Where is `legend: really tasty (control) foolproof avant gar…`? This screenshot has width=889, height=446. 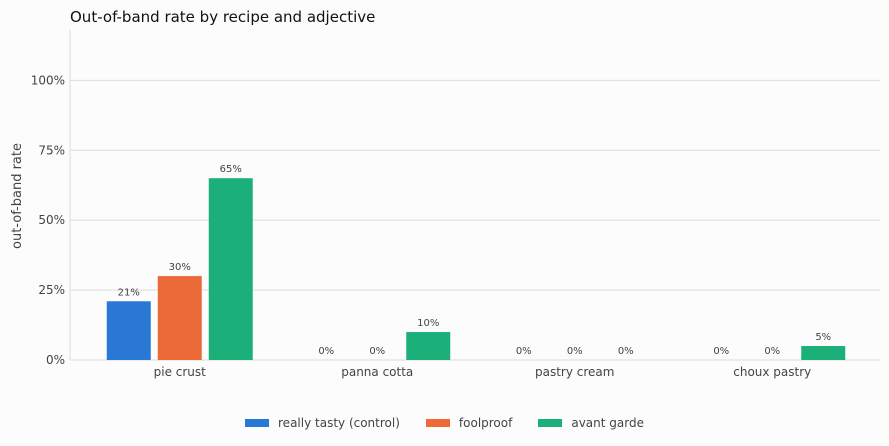
legend: really tasty (control) foolproof avant gar… is located at coordinates (444, 423).